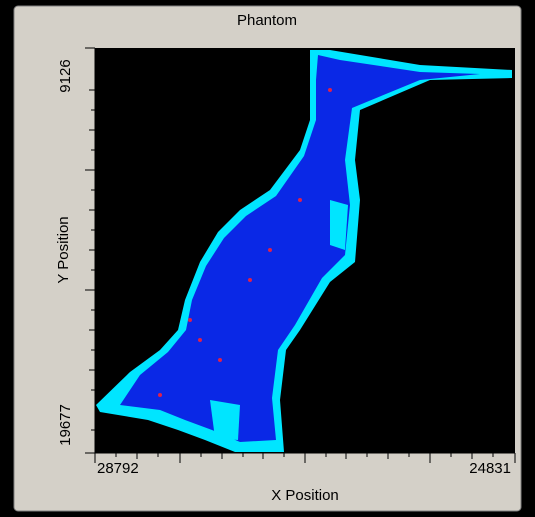 The width and height of the screenshot is (535, 517). What do you see at coordinates (65, 75) in the screenshot?
I see `y-tick-label: 9126` at bounding box center [65, 75].